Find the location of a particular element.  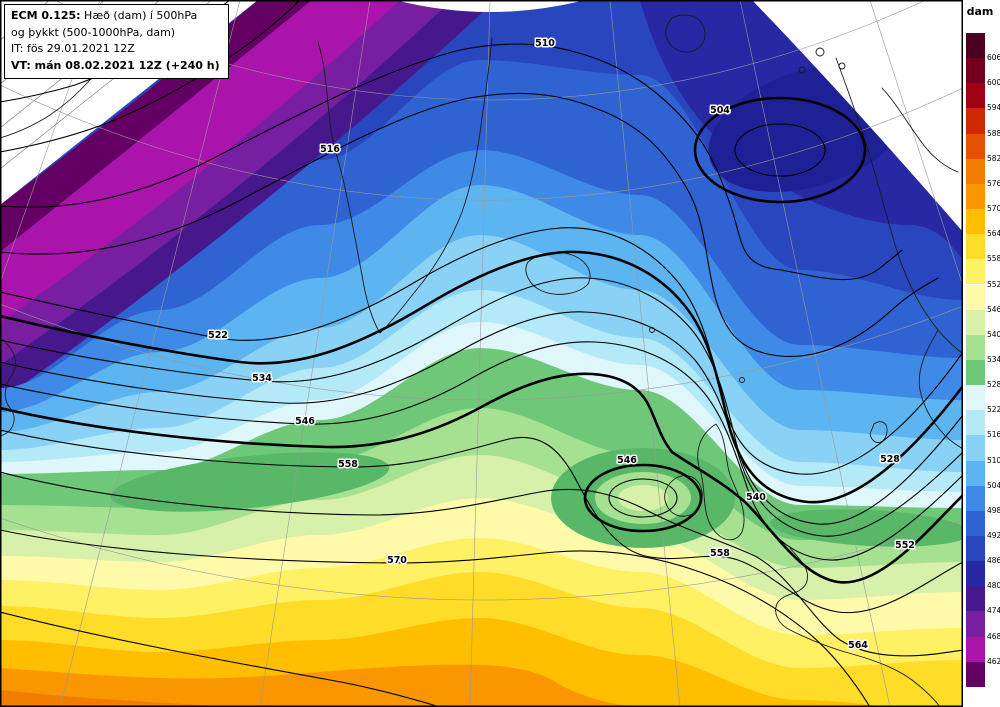

legend-tick-label: 564 is located at coordinates (993, 234).